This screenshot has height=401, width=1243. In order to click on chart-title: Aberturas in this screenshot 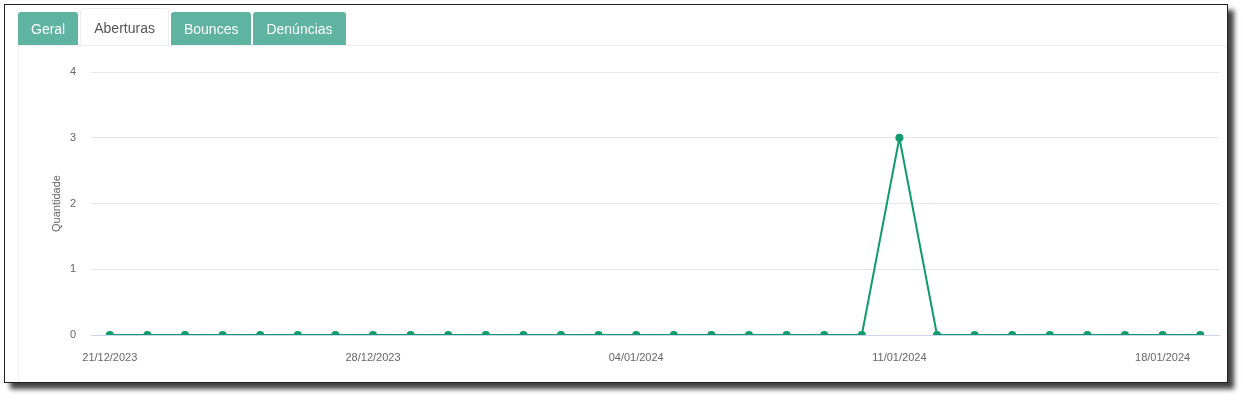, I will do `click(124, 28)`.